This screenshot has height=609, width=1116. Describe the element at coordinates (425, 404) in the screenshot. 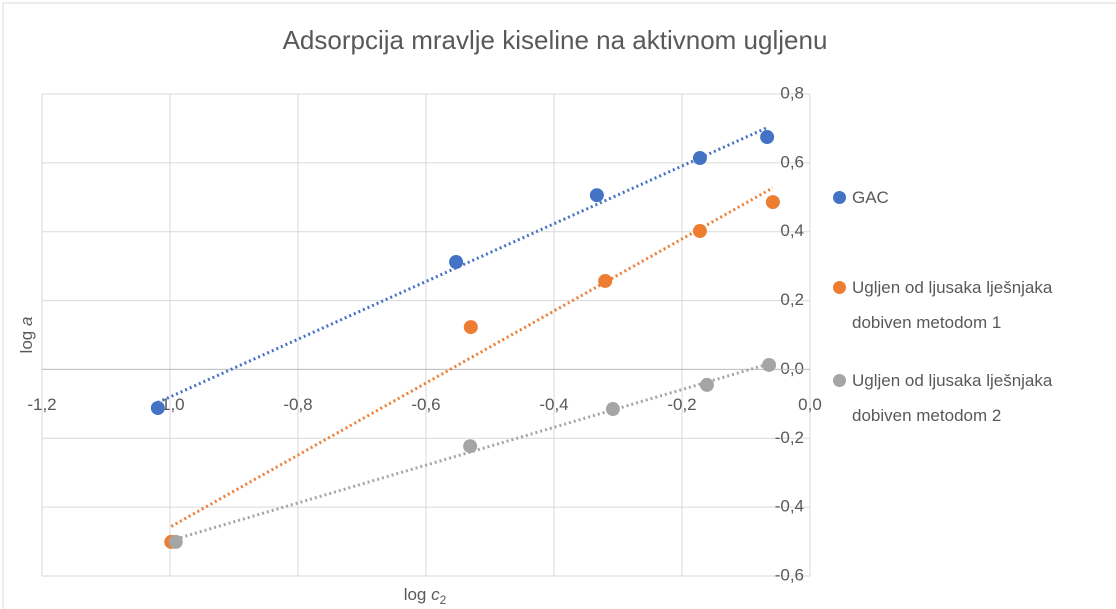

I see `x-tick-label: -0,6` at that location.